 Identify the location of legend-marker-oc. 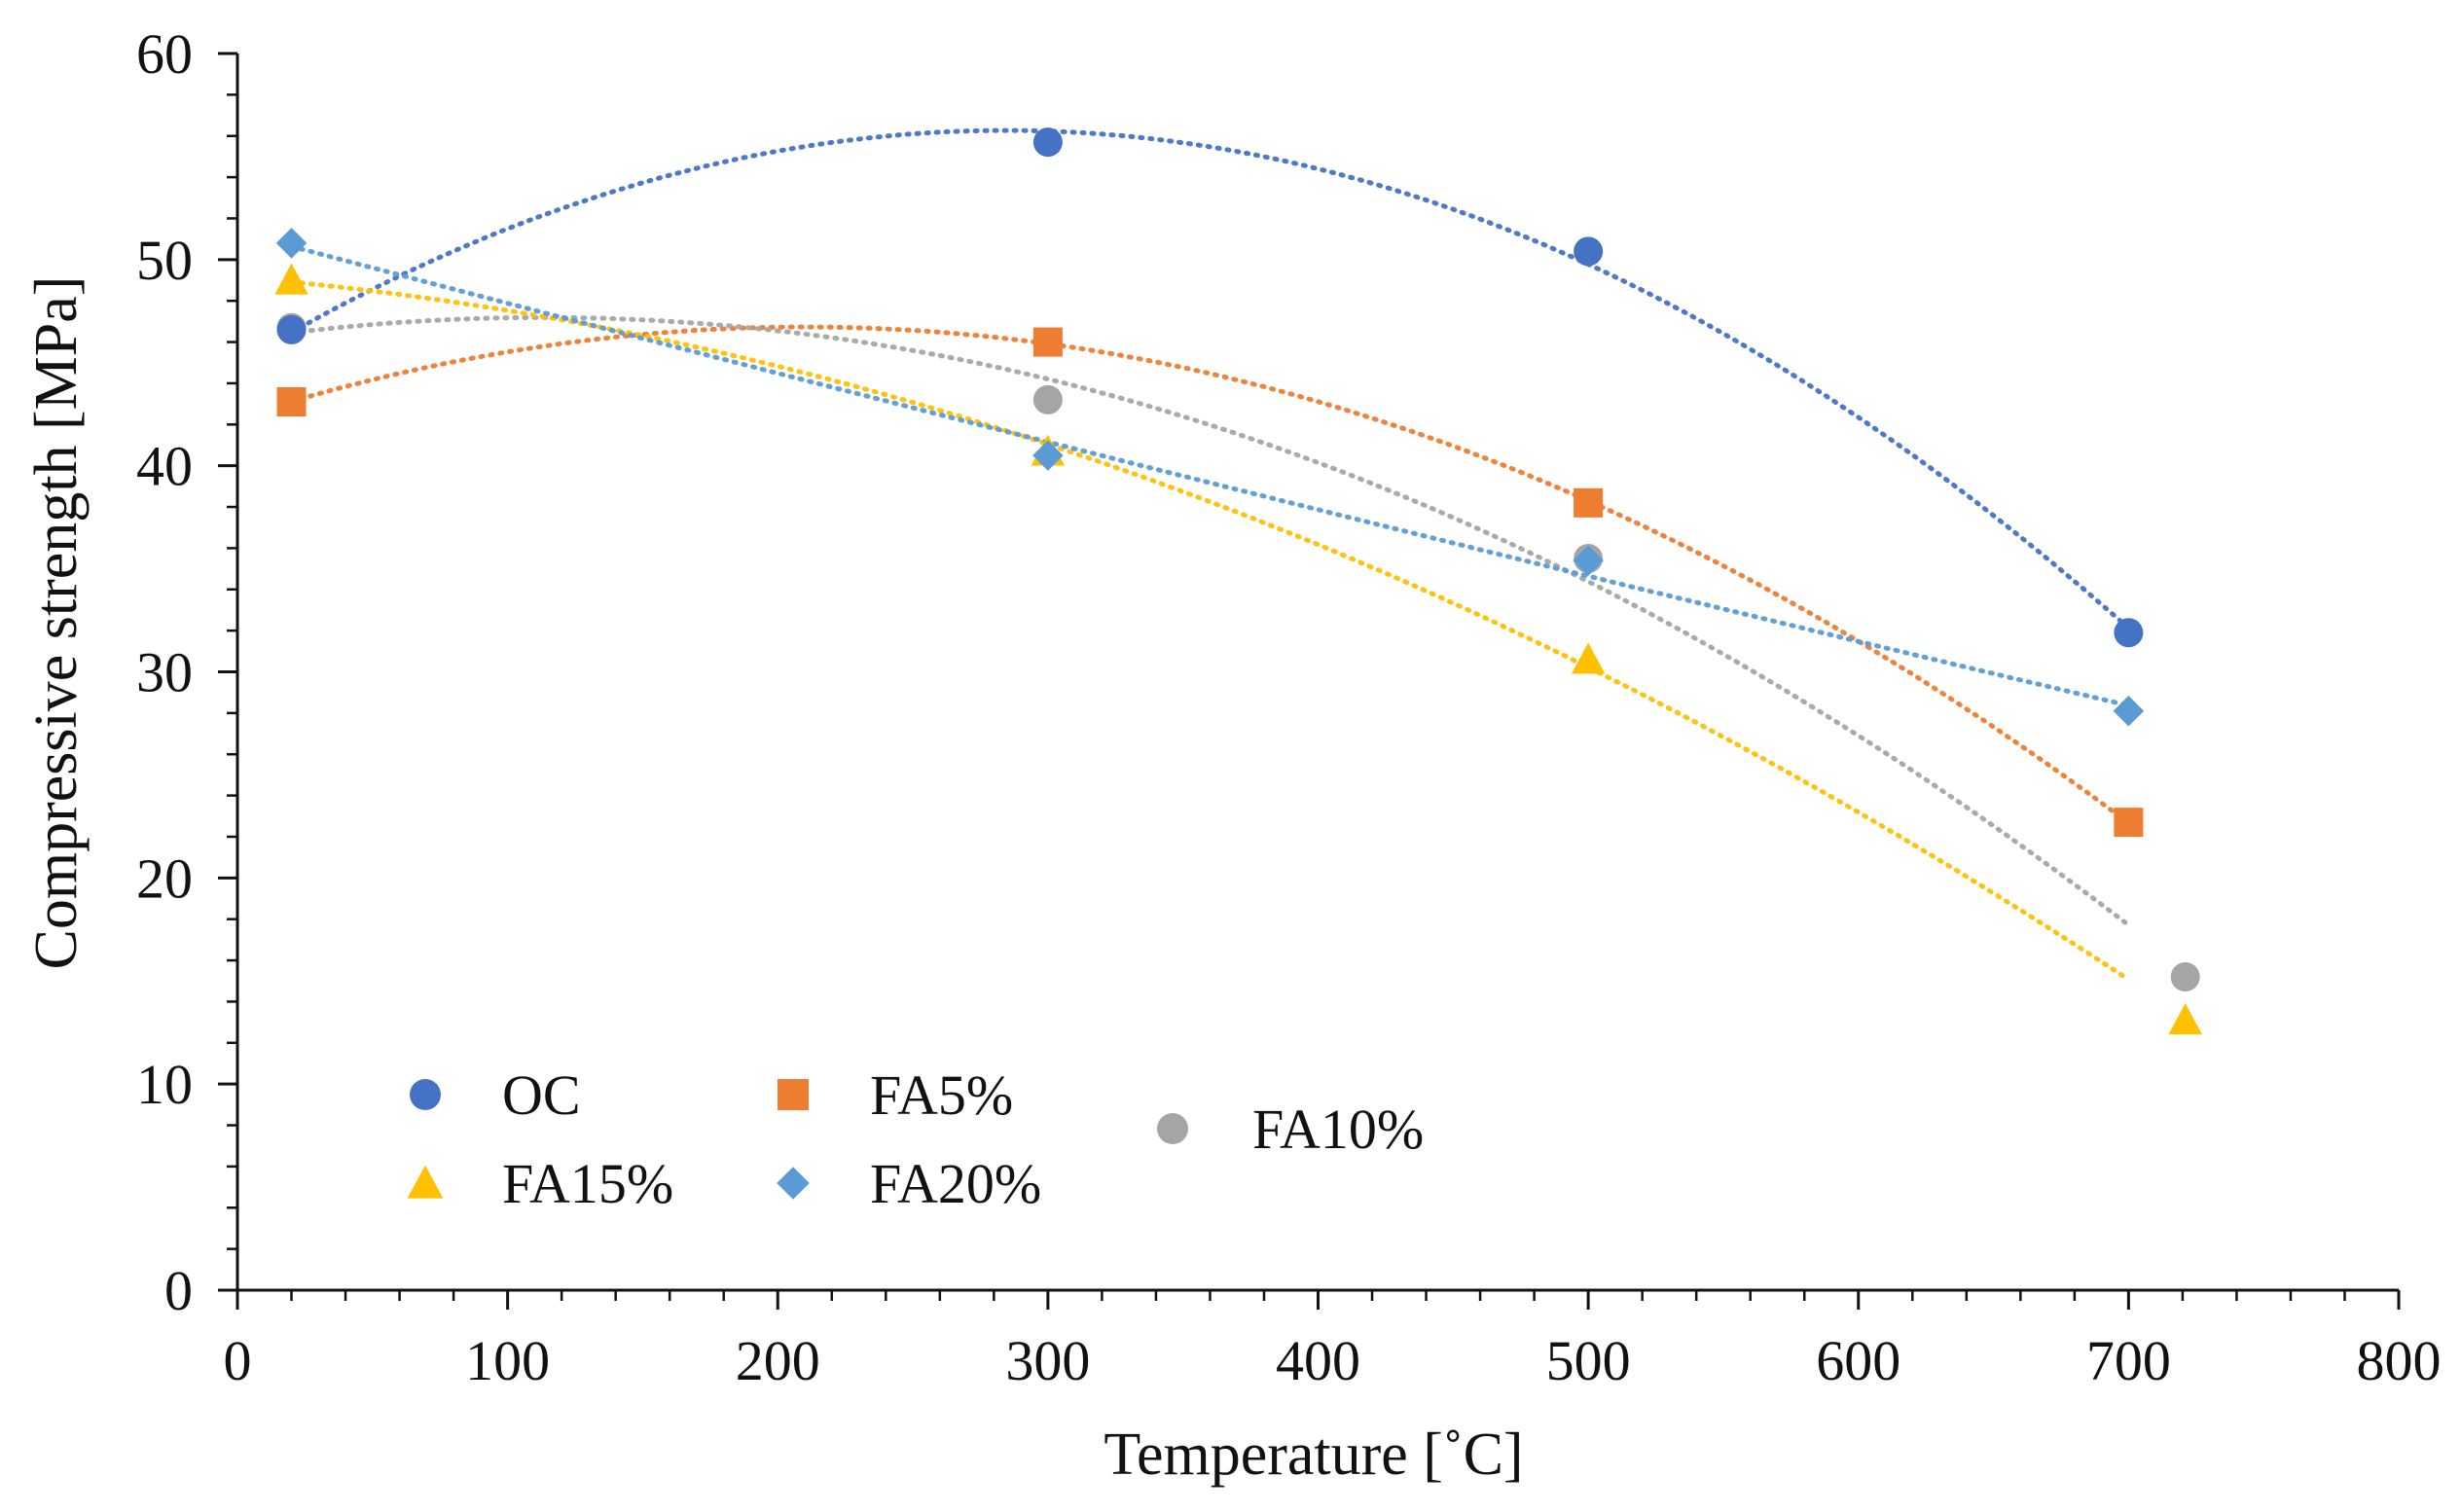
(425, 1094).